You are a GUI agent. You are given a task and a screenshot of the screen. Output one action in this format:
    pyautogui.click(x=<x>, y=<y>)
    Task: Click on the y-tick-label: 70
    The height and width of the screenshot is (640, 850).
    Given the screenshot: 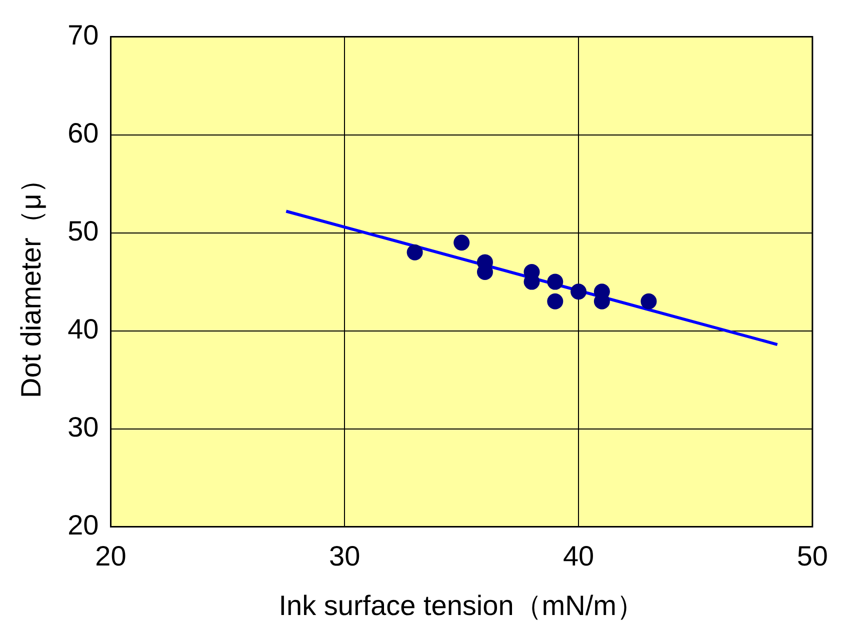 What is the action you would take?
    pyautogui.click(x=83, y=35)
    